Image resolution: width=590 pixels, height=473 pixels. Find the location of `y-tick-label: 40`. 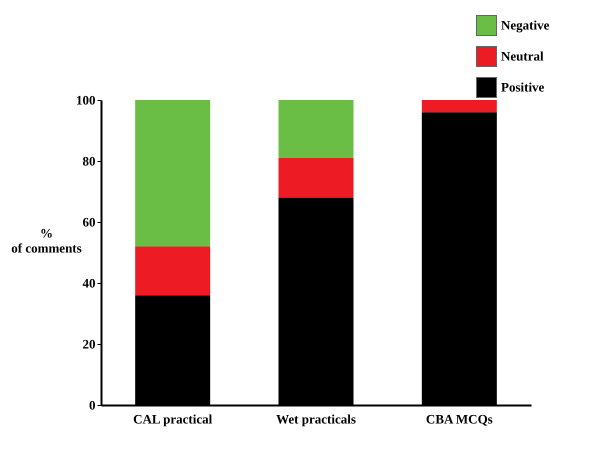

y-tick-label: 40 is located at coordinates (89, 283).